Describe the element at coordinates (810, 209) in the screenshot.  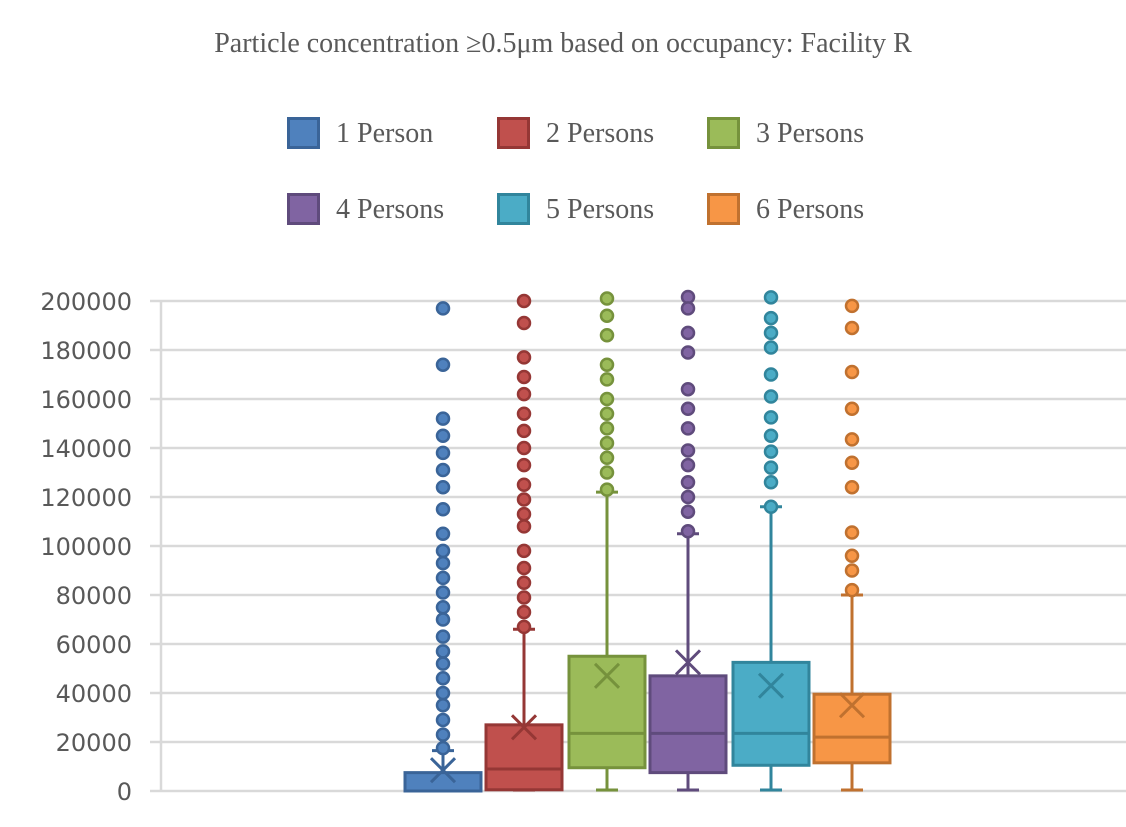
I see `legend-label: 6 Persons` at that location.